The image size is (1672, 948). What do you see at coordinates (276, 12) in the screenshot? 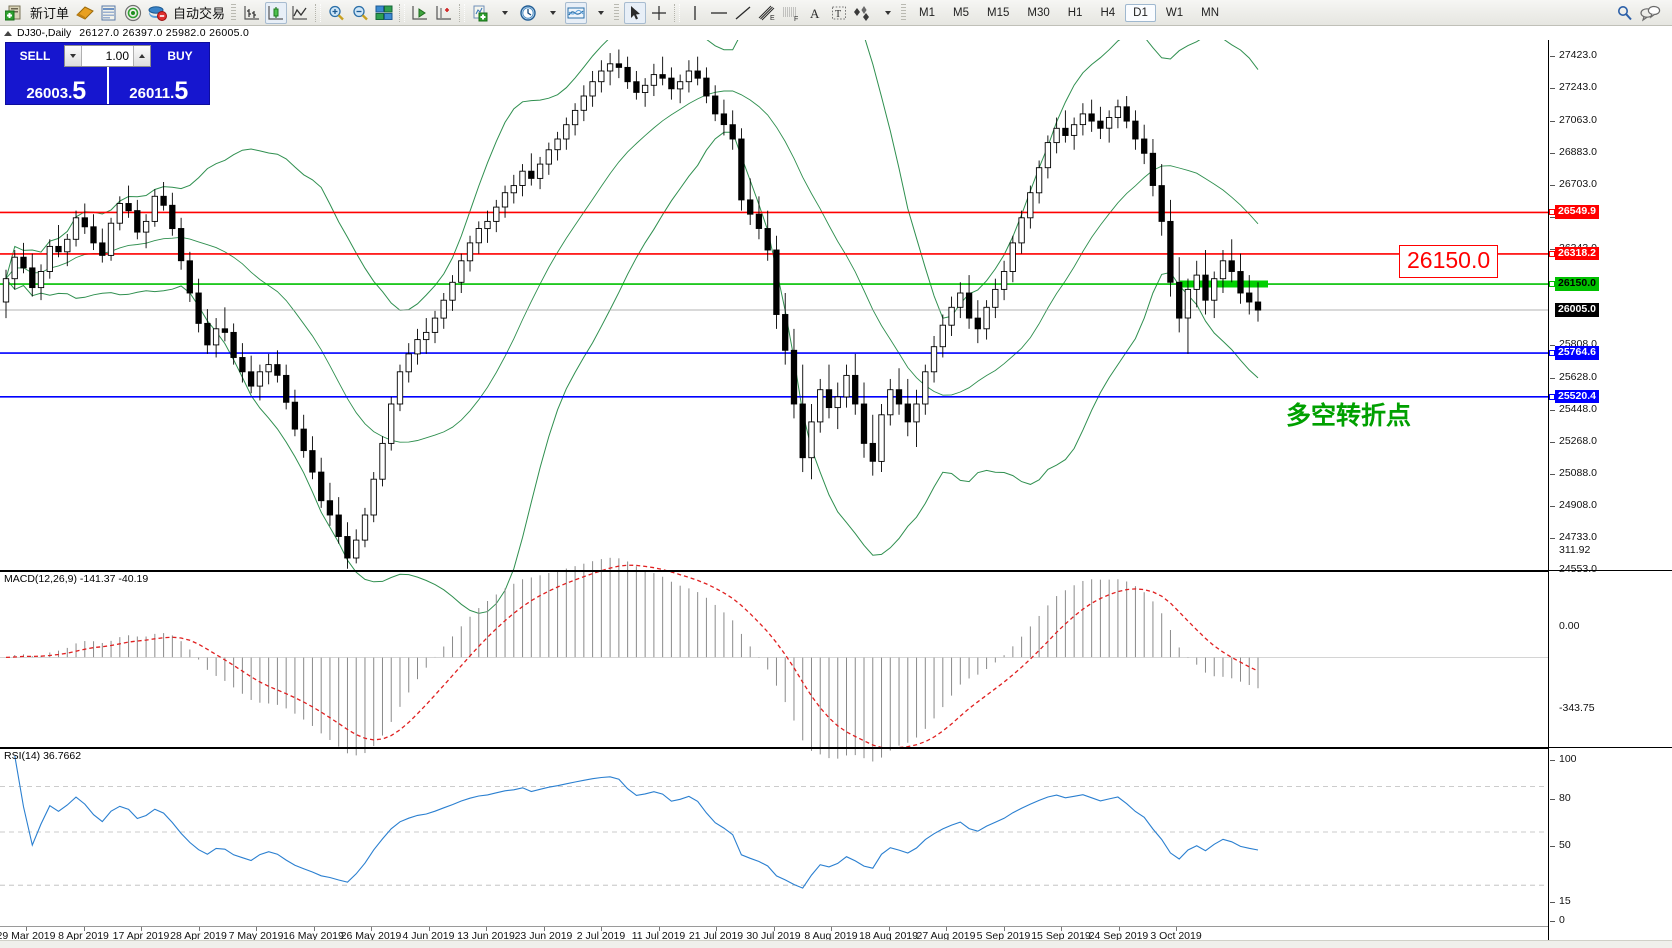
I see `candlestick-chart-icon` at bounding box center [276, 12].